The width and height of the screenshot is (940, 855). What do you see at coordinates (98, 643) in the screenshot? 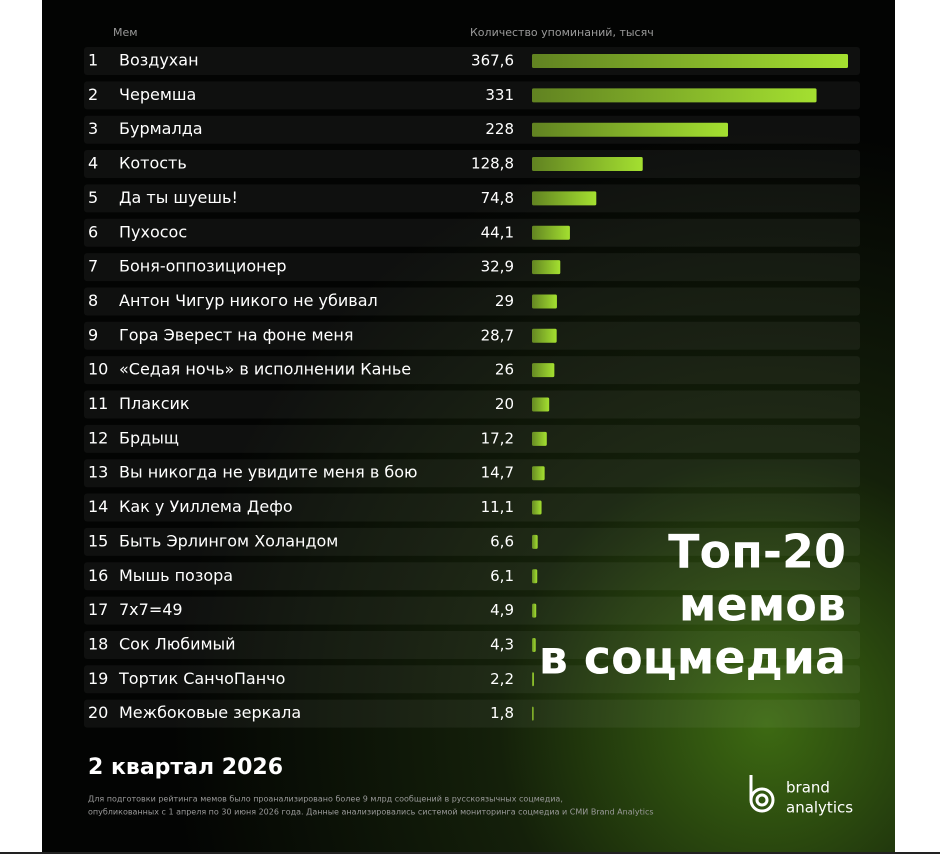
I see `rank: 18` at bounding box center [98, 643].